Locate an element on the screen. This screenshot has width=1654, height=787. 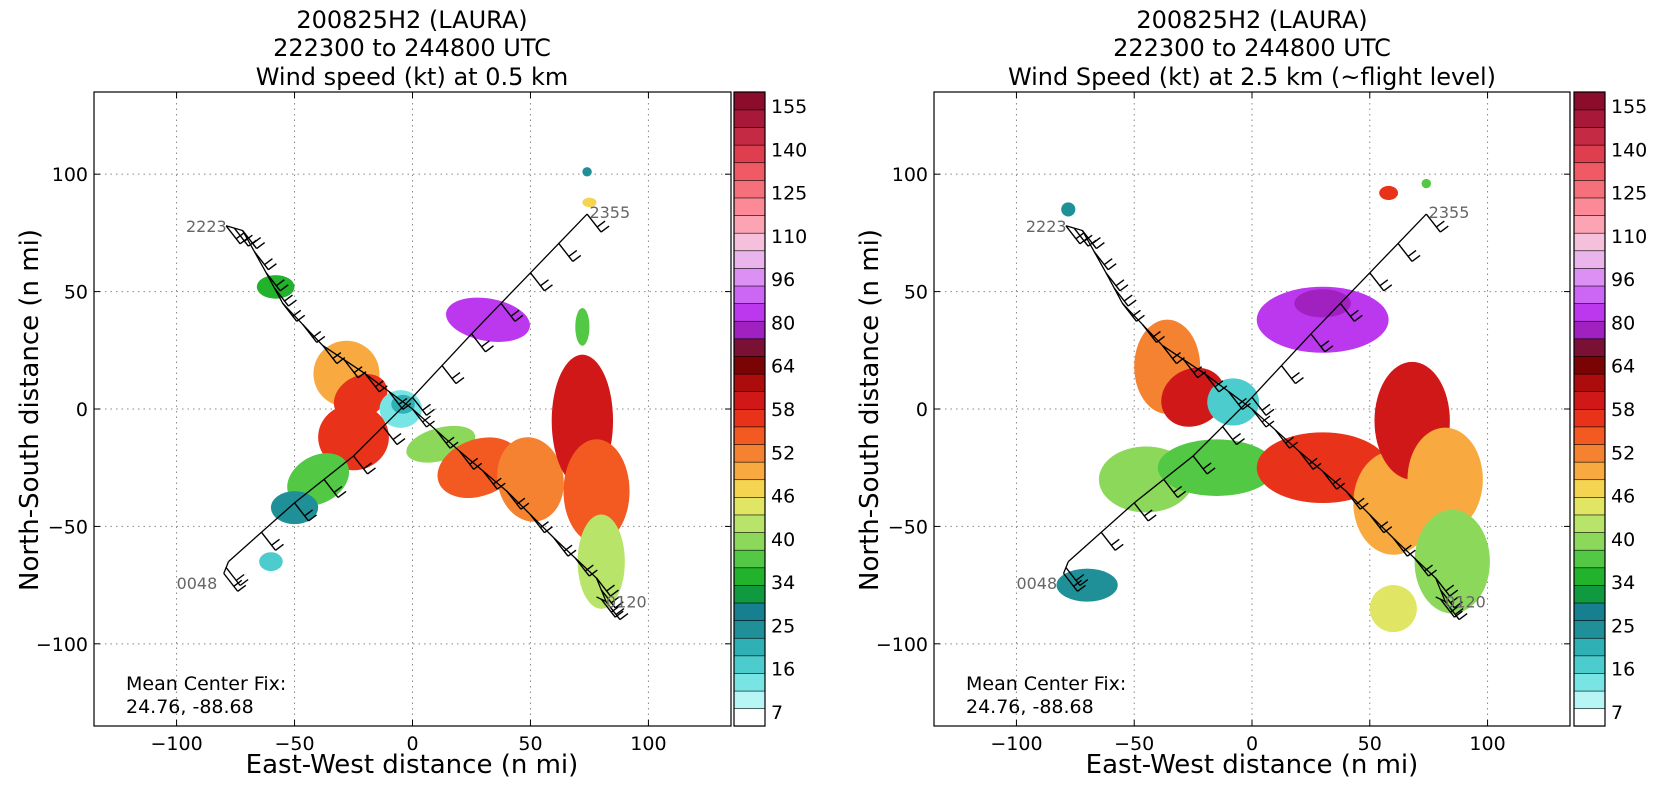
colorbar-tick-label: 110 is located at coordinates (789, 237).